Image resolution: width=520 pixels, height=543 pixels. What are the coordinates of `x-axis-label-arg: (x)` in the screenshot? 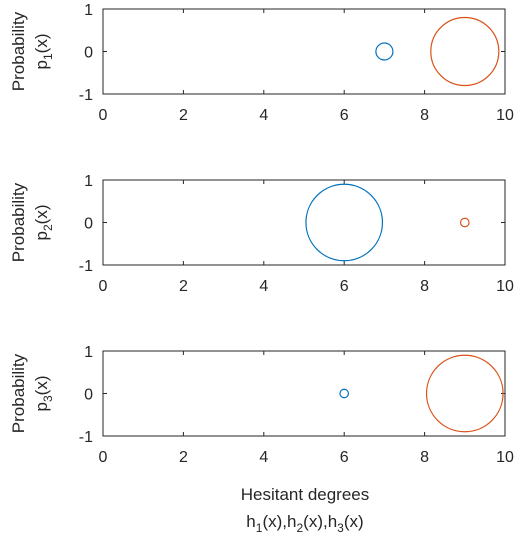 It's located at (354, 521).